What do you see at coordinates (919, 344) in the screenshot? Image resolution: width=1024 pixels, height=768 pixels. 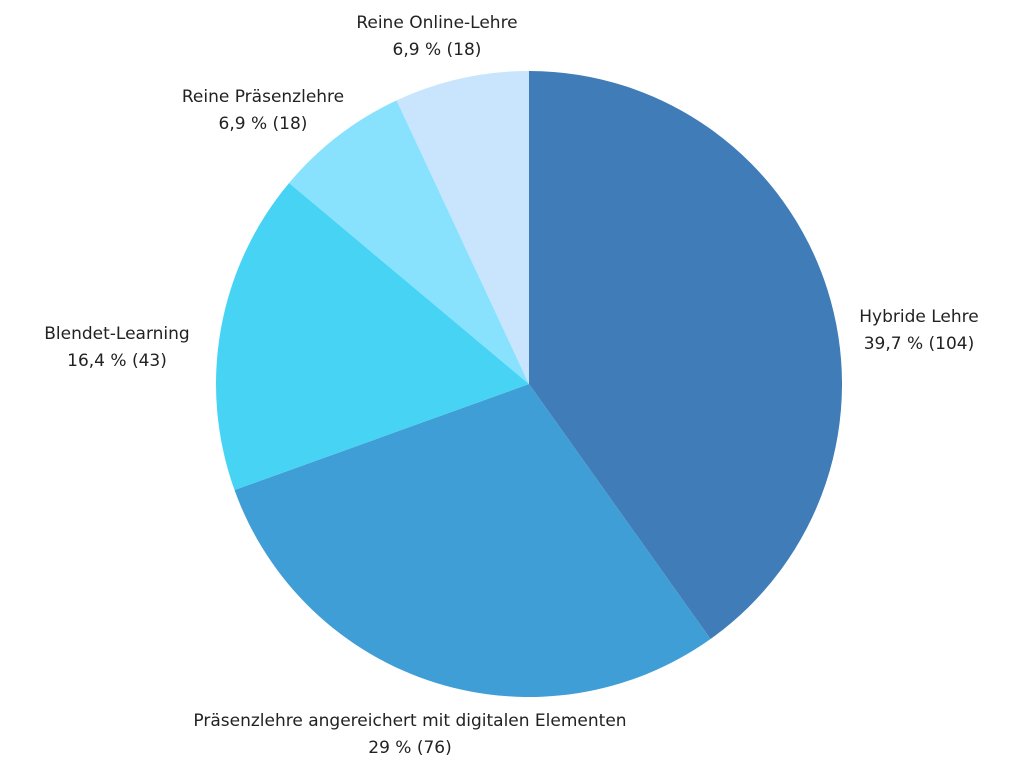 I see `slice-label-value: 39,7 % (104)` at bounding box center [919, 344].